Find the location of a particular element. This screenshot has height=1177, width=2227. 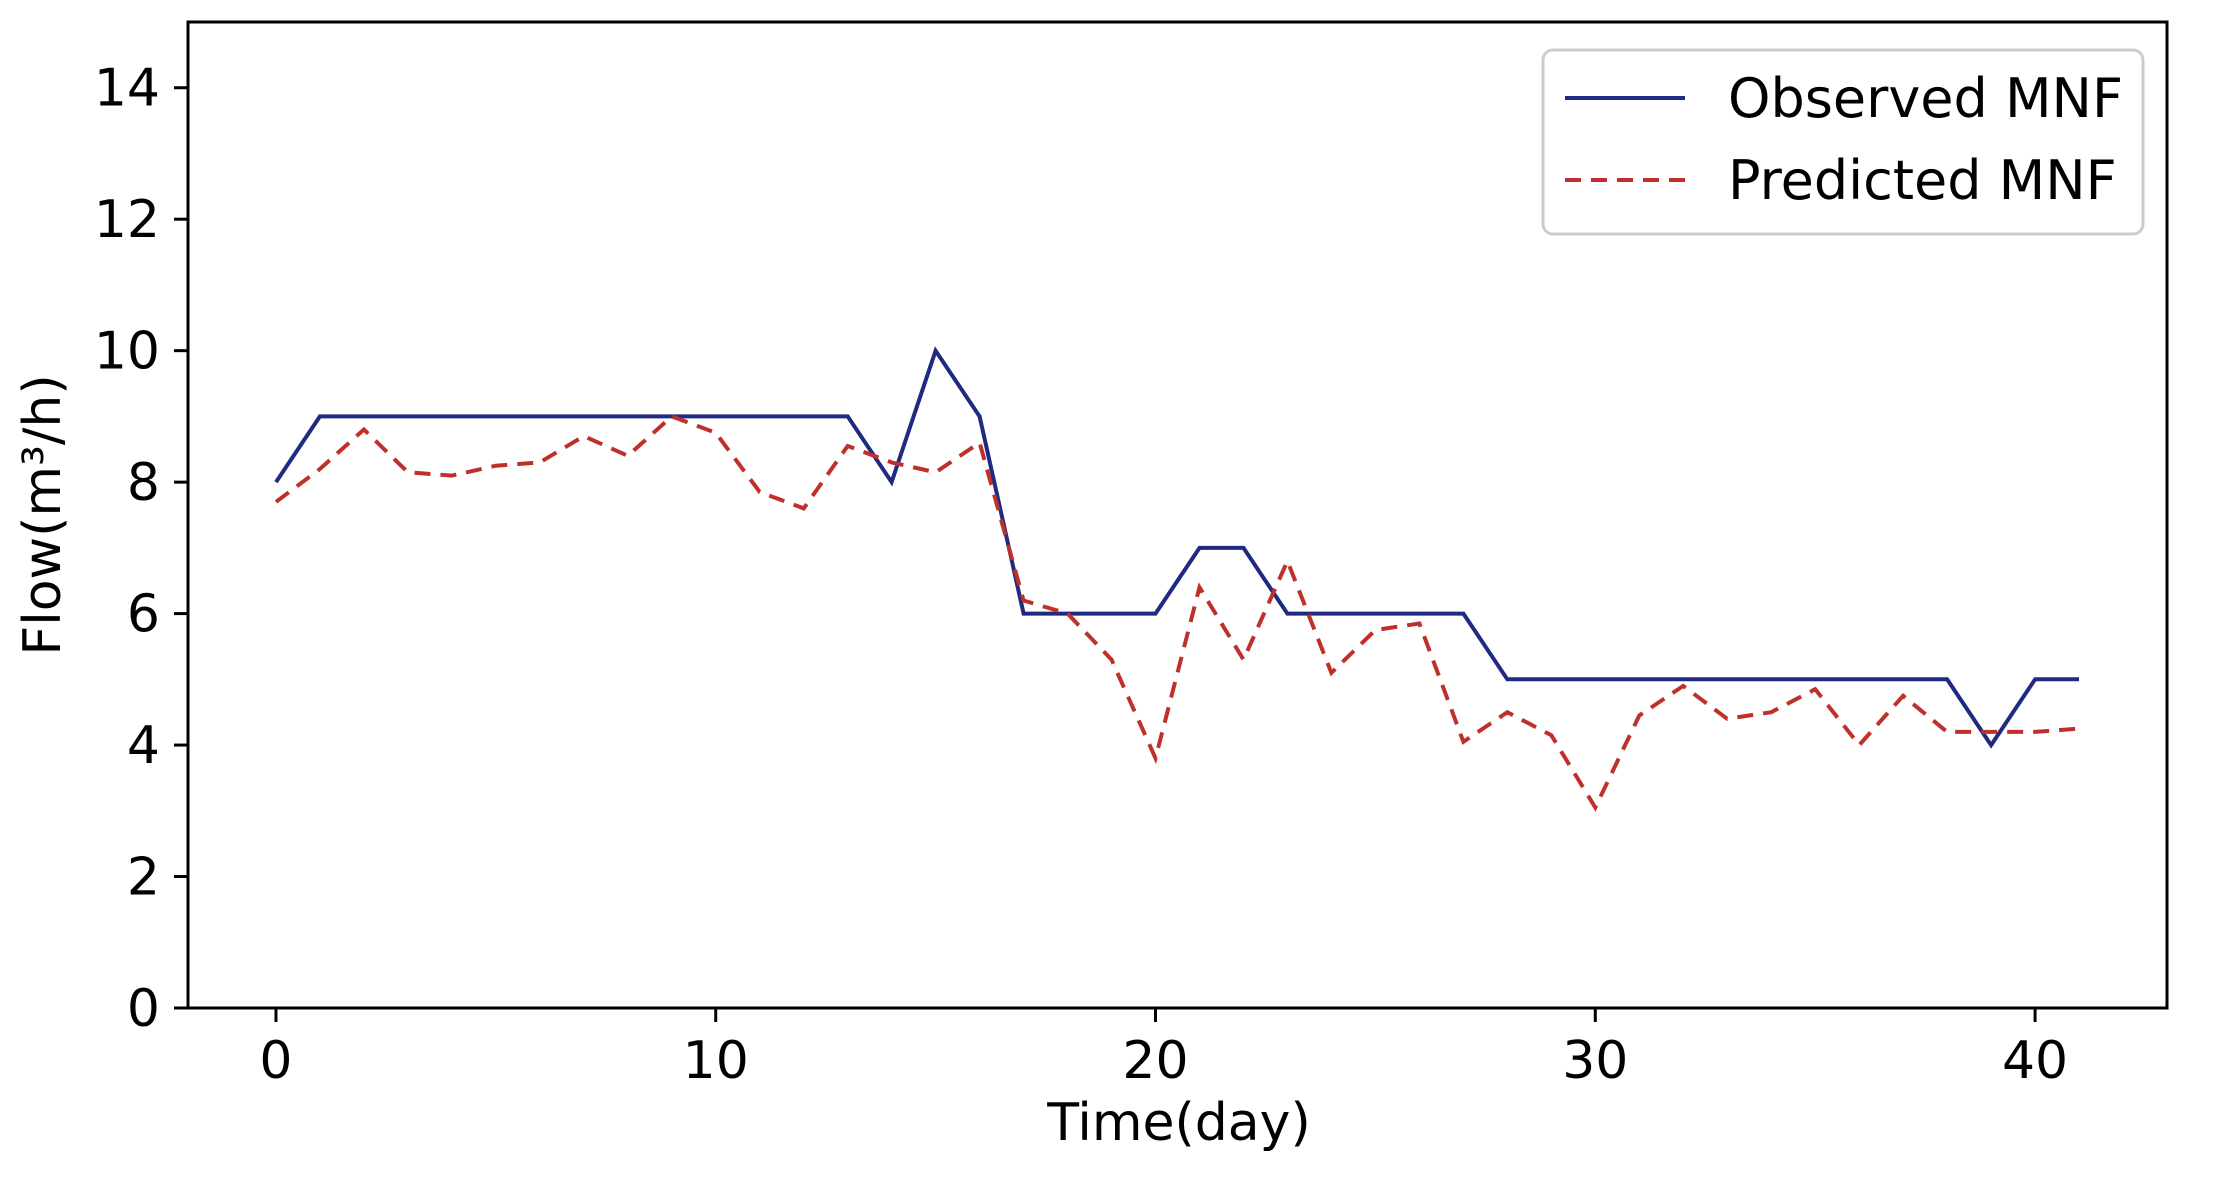

legend-predicted-label: Predicted MNF is located at coordinates (1922, 180).